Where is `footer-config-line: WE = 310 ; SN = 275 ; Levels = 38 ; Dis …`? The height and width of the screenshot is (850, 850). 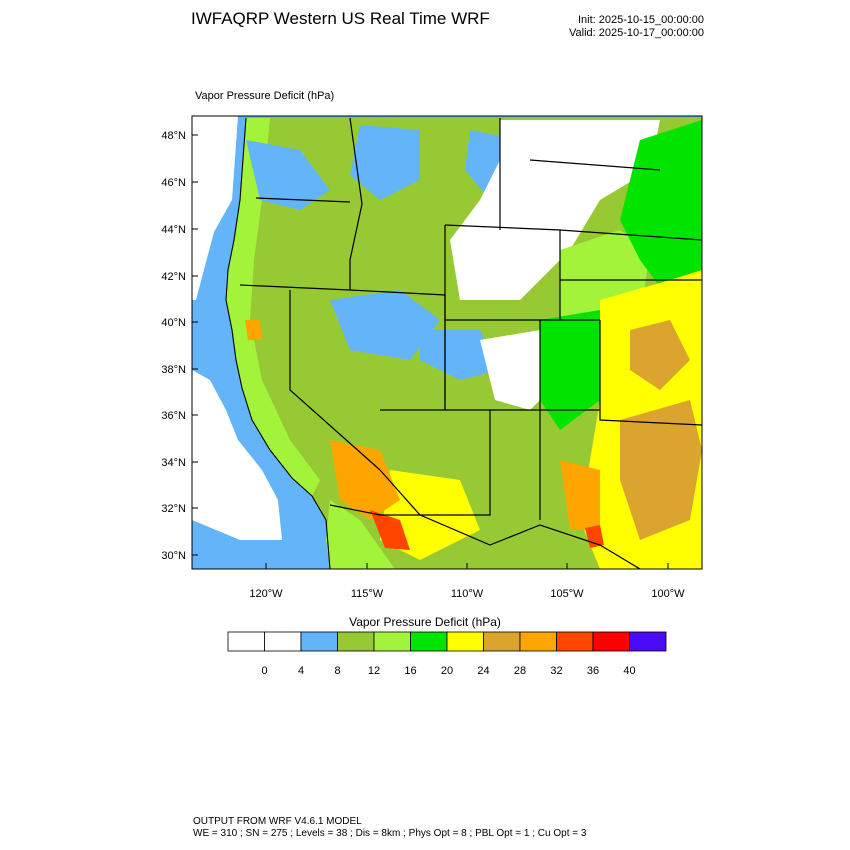 footer-config-line: WE = 310 ; SN = 275 ; Levels = 38 ; Dis … is located at coordinates (390, 833).